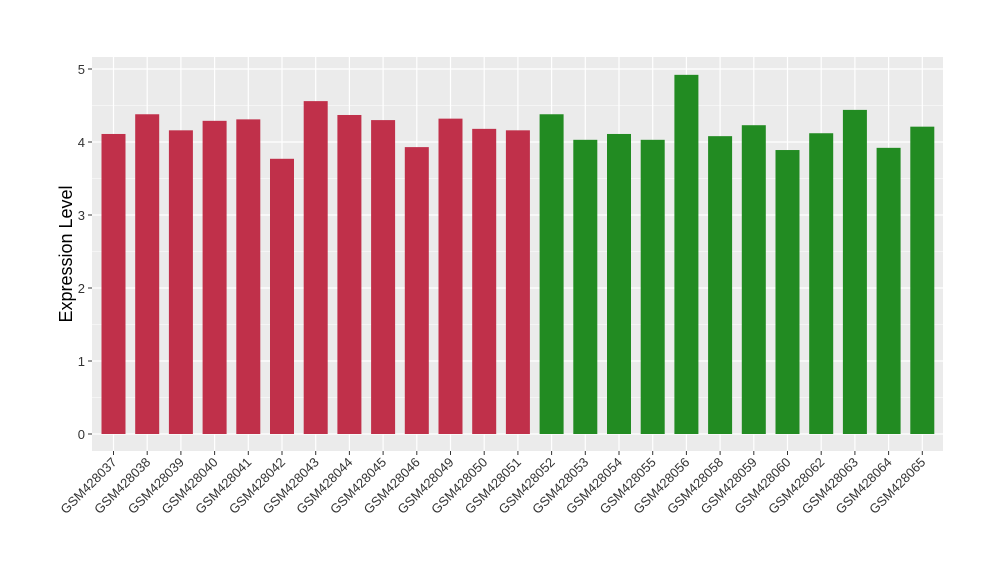 This screenshot has width=1000, height=585. I want to click on bar-GSM428065, so click(922, 280).